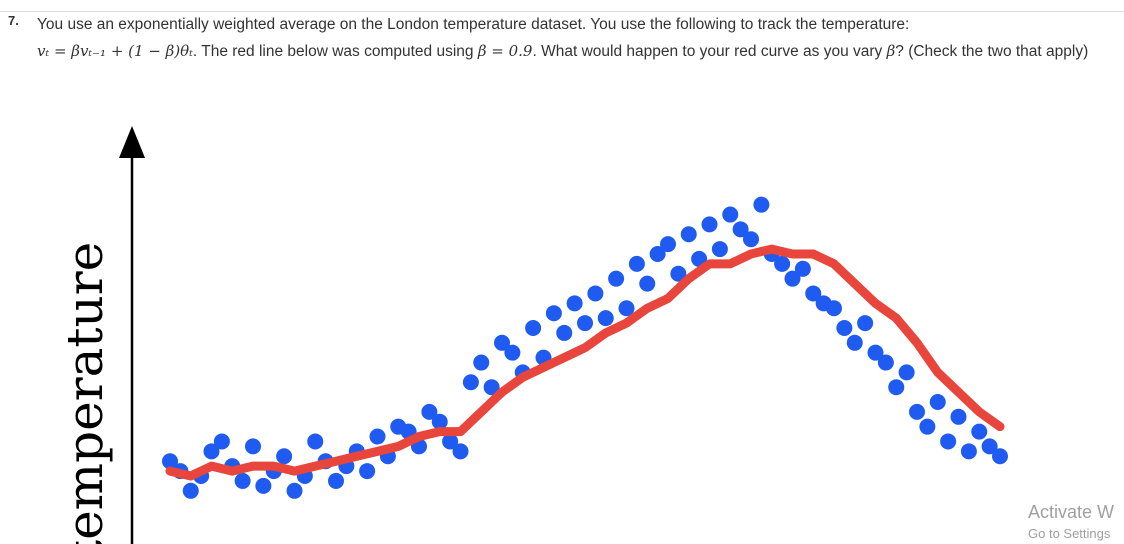 This screenshot has width=1124, height=544. Describe the element at coordinates (115, 51) in the screenshot. I see `formula: vₜ = βvₜ₋₁ + (1 − β)θₜ` at that location.